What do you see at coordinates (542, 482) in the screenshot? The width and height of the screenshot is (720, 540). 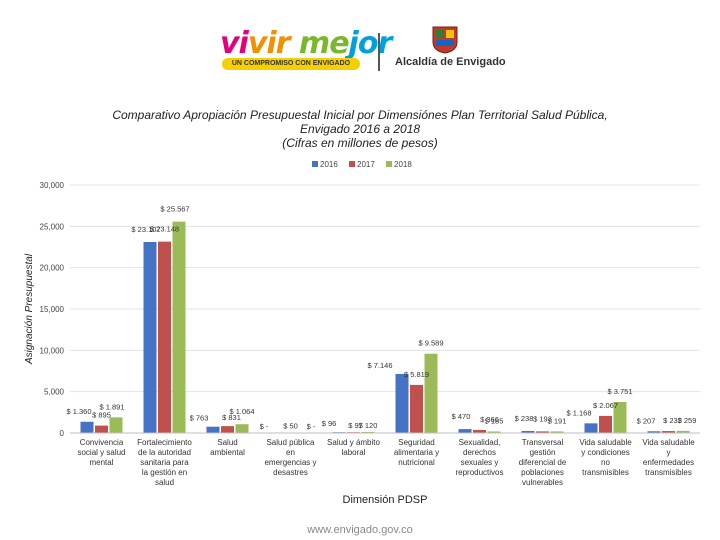 I see `x-category-label: vulnerables` at bounding box center [542, 482].